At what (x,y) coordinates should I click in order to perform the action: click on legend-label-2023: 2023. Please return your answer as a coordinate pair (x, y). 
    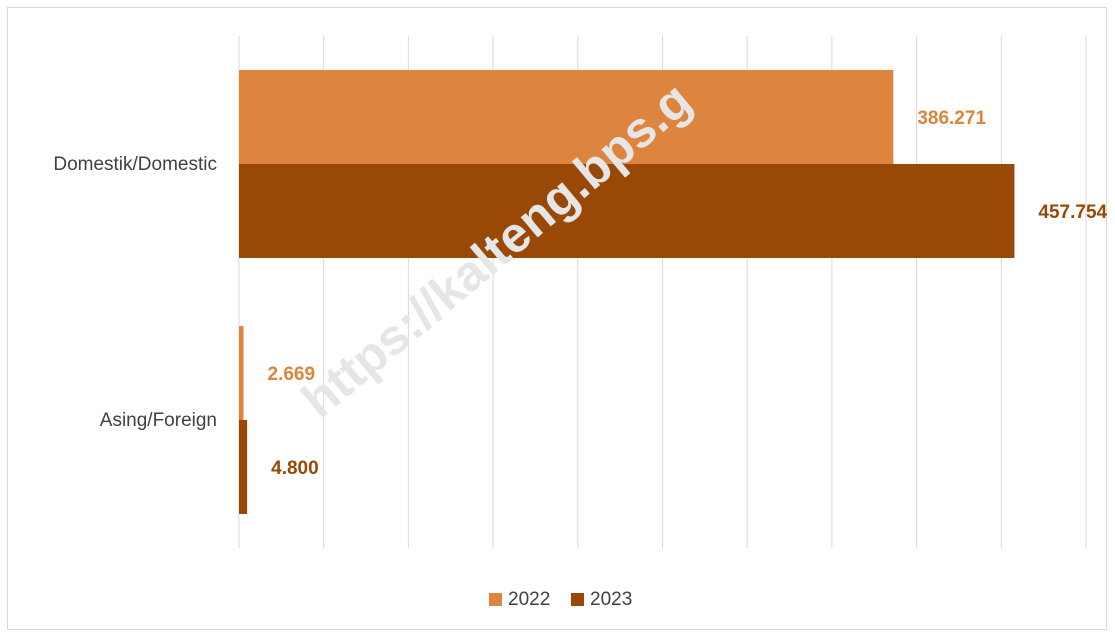
    Looking at the image, I should click on (611, 599).